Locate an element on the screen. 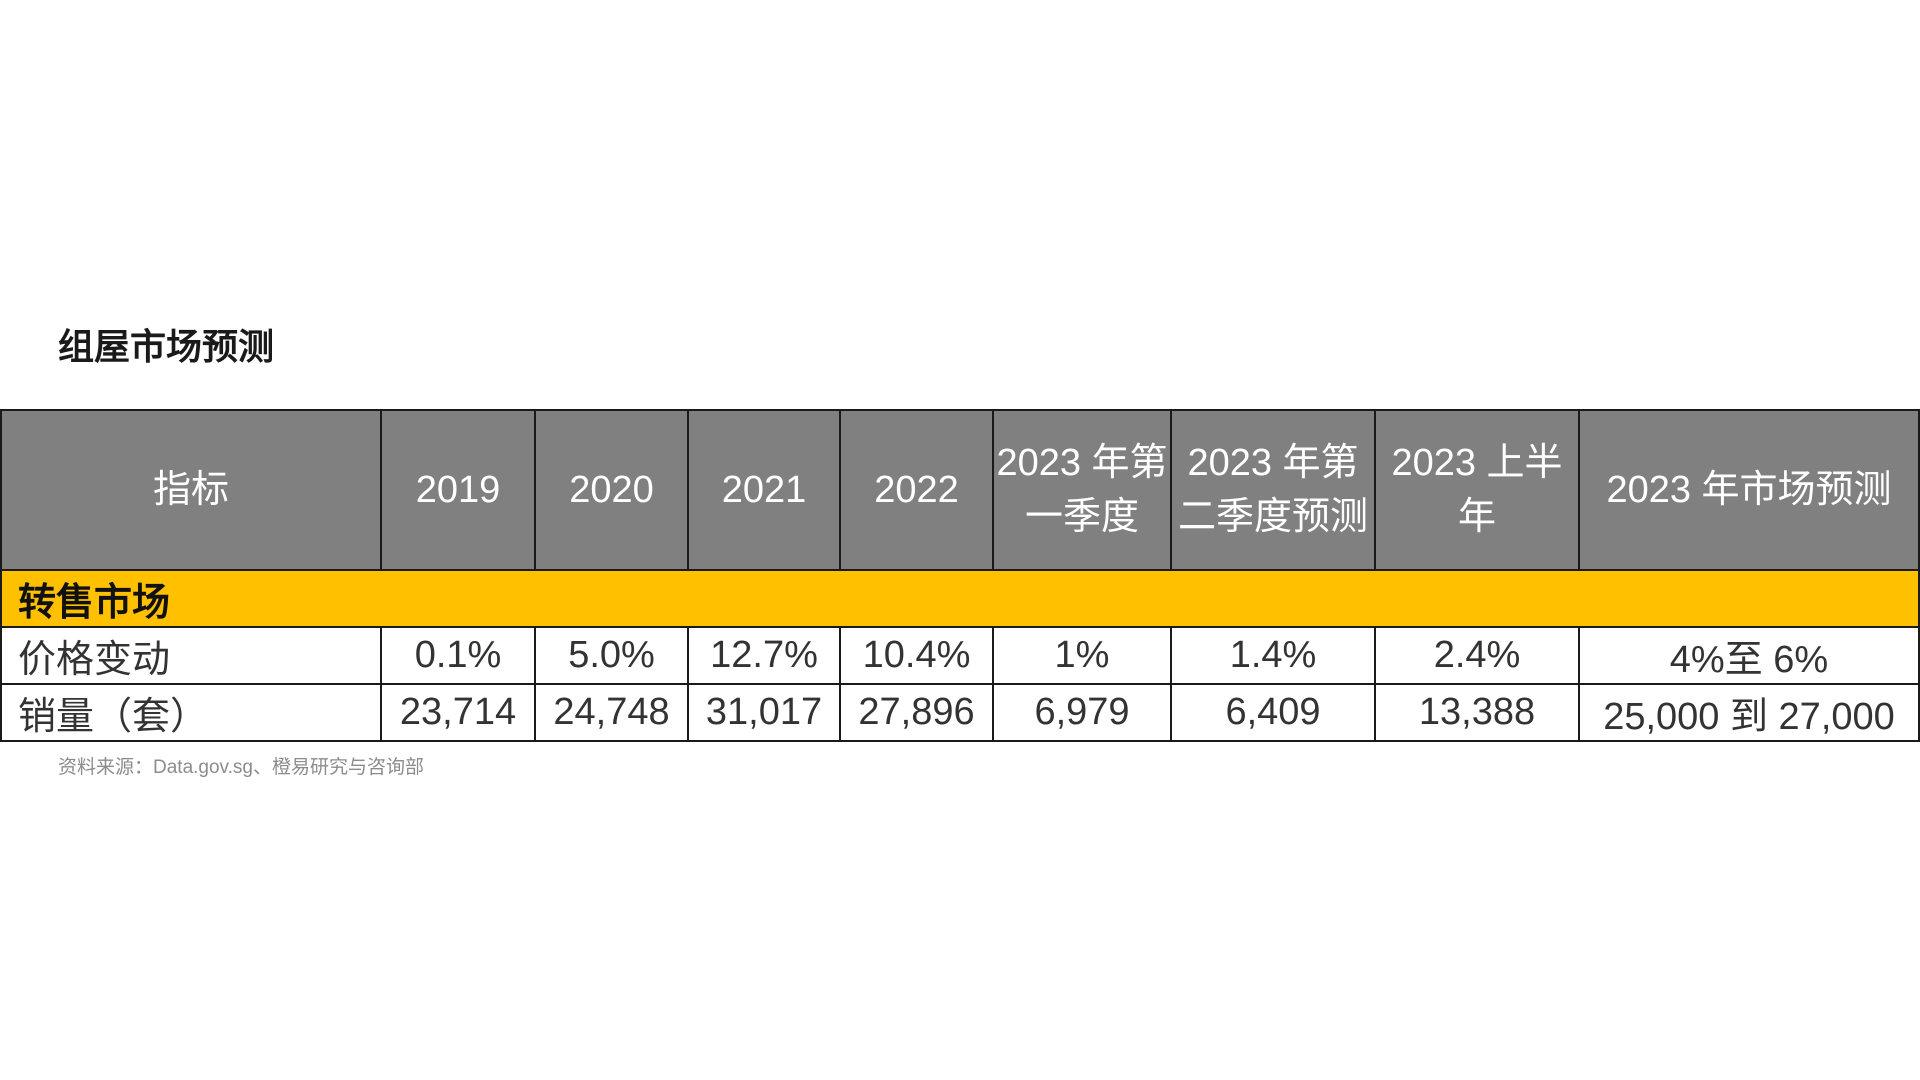 The image size is (1920, 1080). table-cell: 1% is located at coordinates (1082, 655).